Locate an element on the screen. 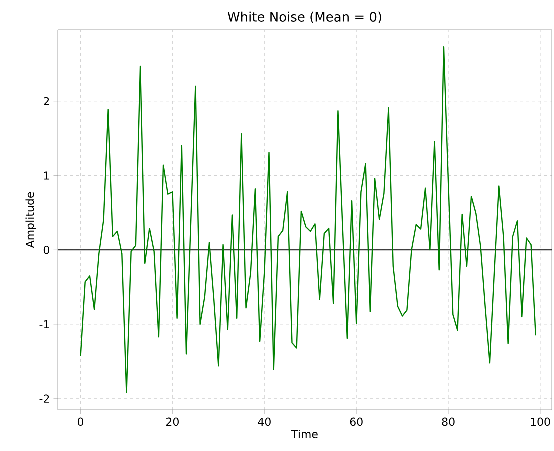 This screenshot has height=451, width=554. x-tick-label: 80 is located at coordinates (448, 422).